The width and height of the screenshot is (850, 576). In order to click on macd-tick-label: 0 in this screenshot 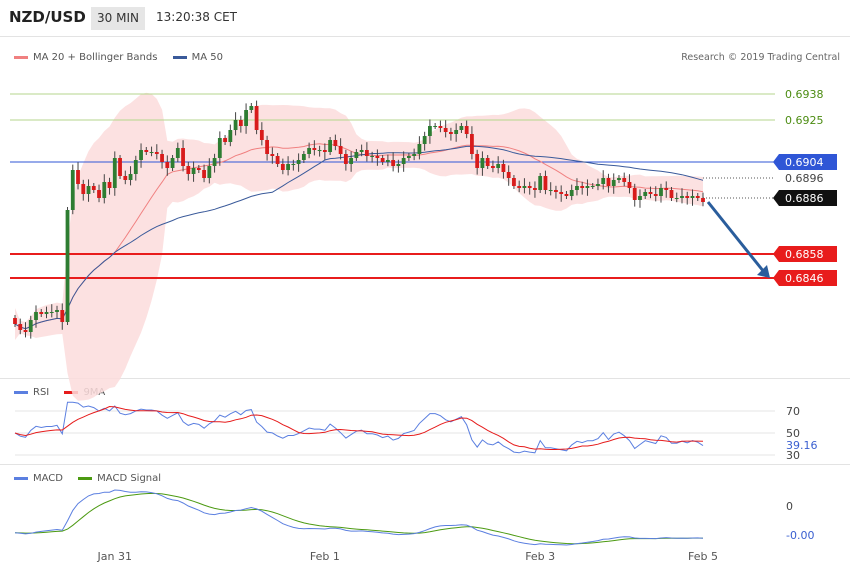, I will do `click(789, 506)`.